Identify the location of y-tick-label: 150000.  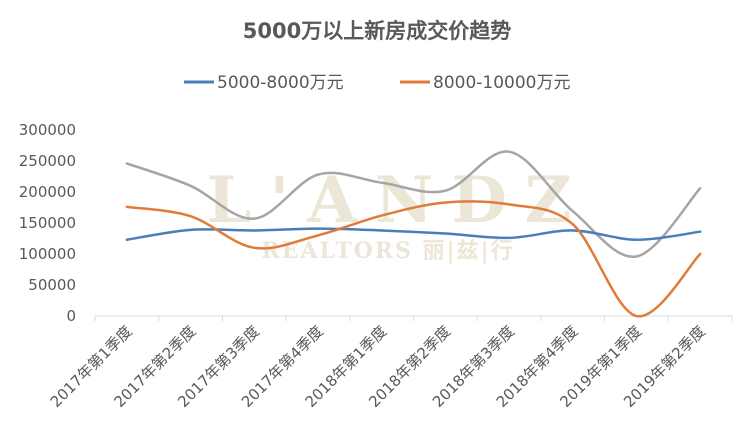
(47, 223).